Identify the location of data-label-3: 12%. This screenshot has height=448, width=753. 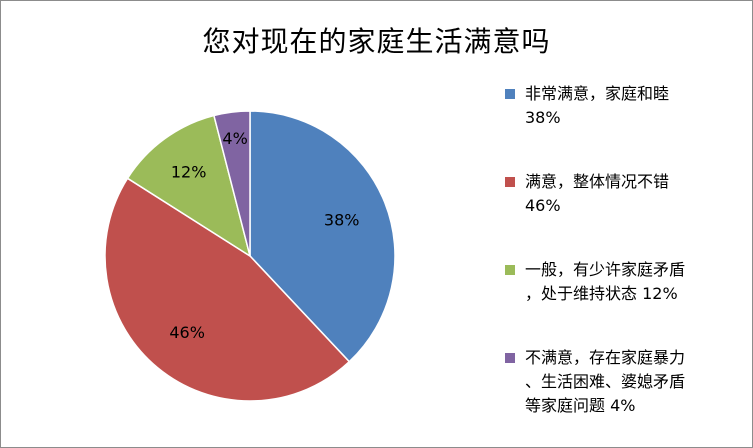
(189, 172).